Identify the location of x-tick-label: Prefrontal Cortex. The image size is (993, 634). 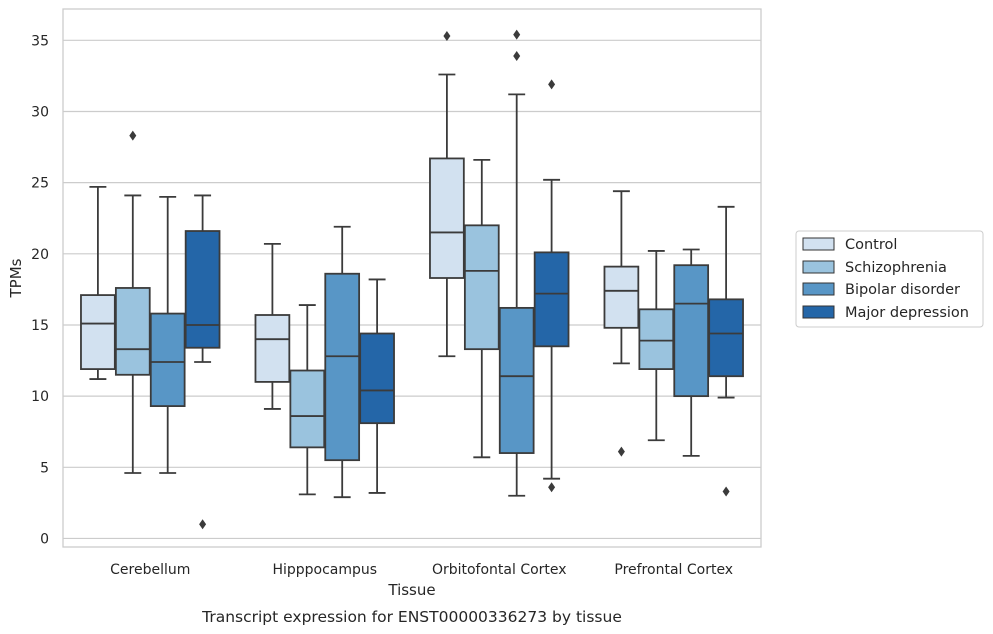
(673, 570).